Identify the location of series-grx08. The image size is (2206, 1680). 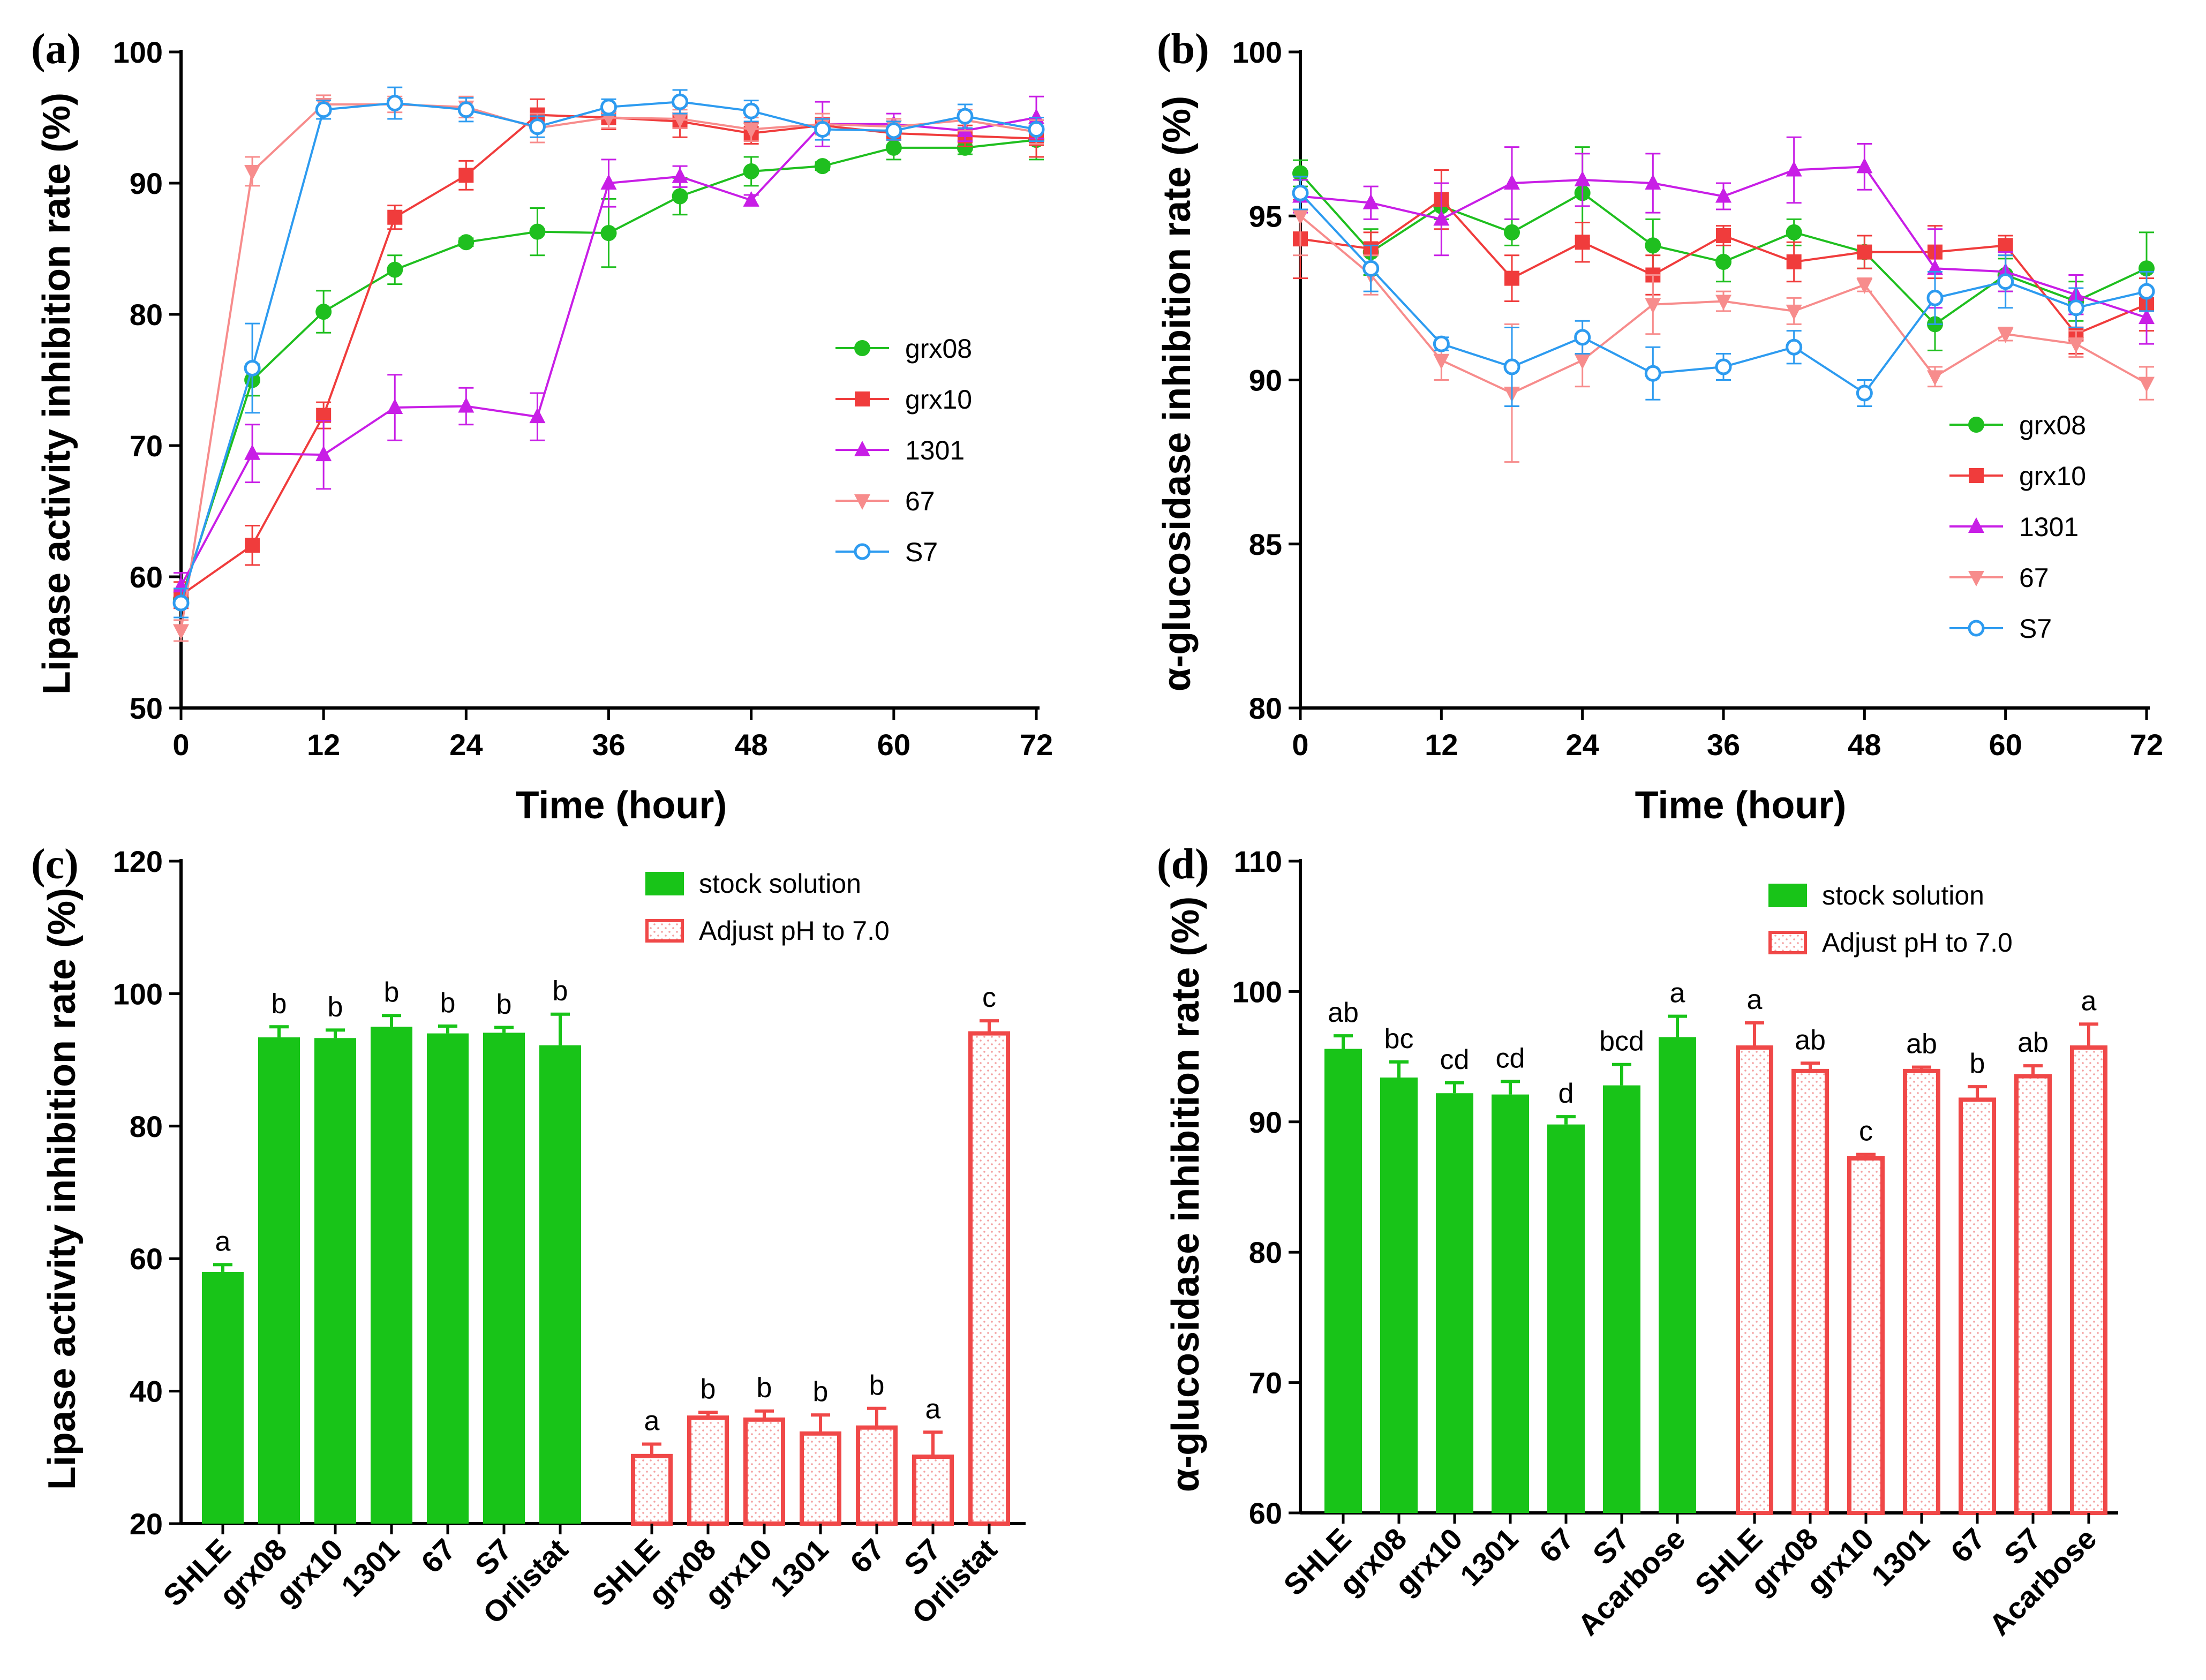
(1723, 249).